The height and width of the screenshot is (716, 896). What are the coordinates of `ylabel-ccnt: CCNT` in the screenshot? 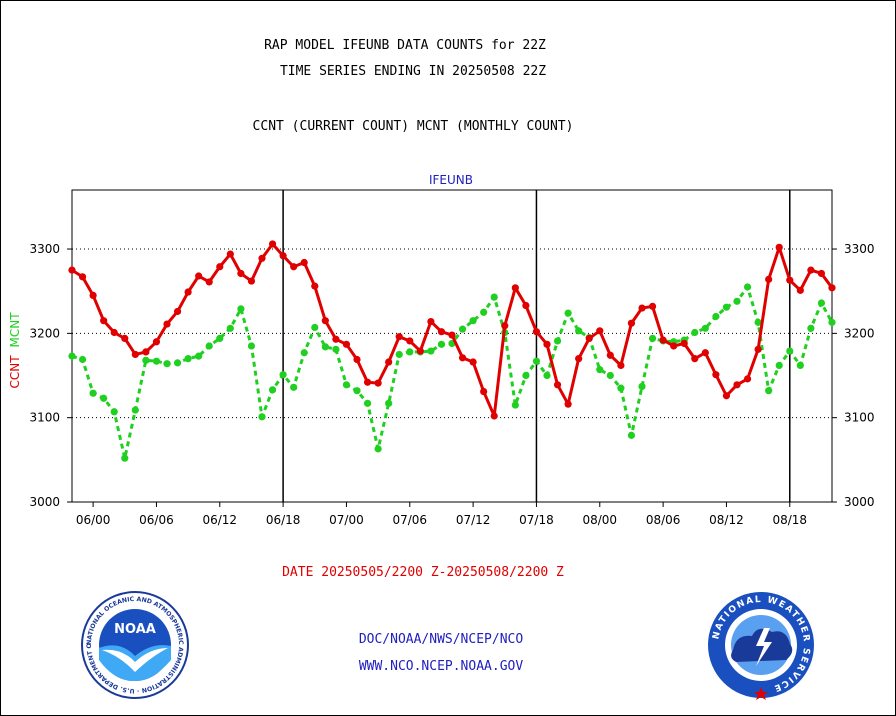 It's located at (15, 372).